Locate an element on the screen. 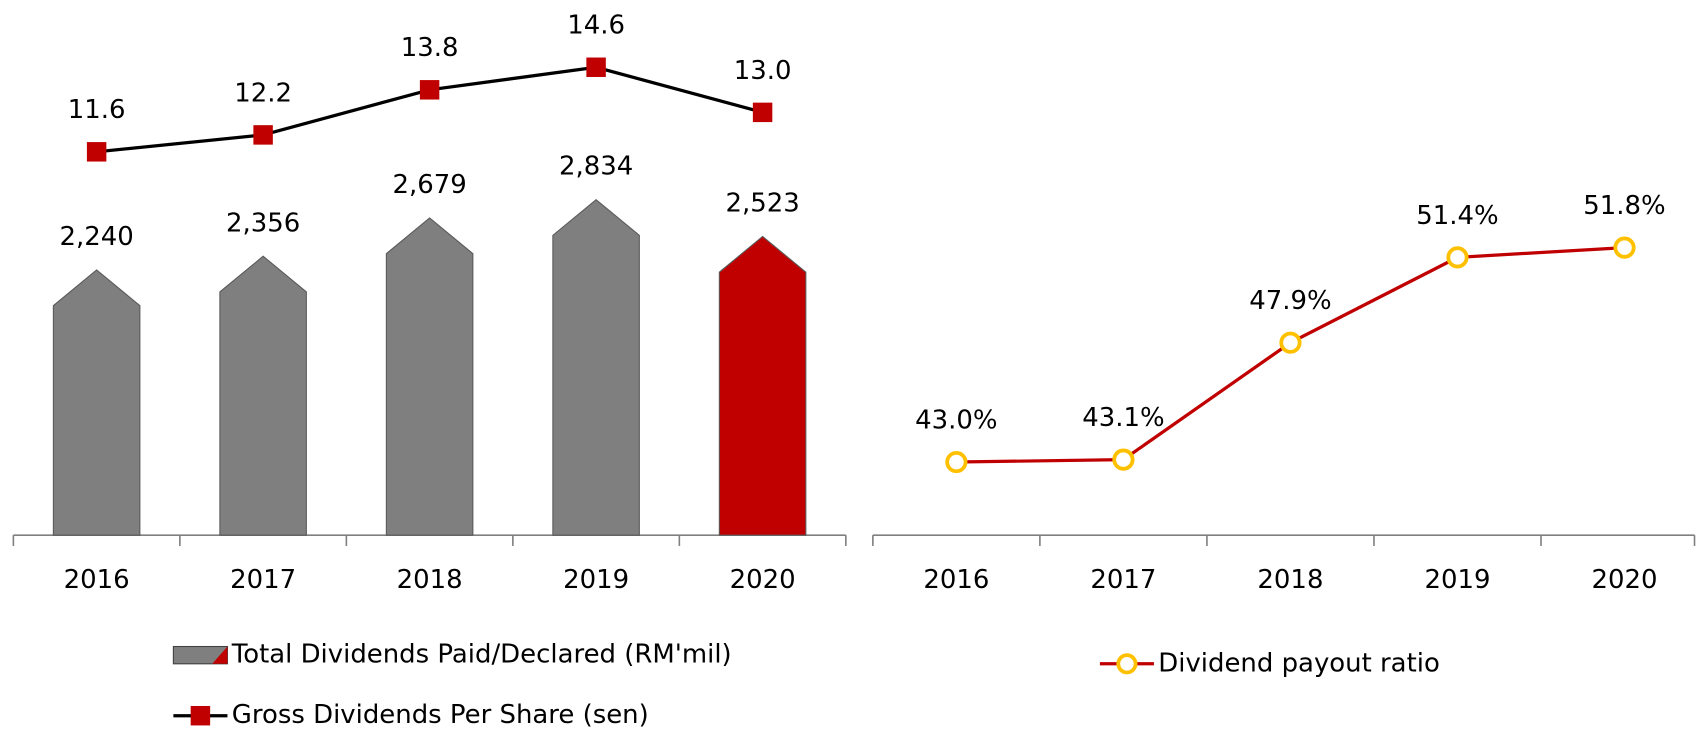  data-label: 47.9% is located at coordinates (1290, 301).